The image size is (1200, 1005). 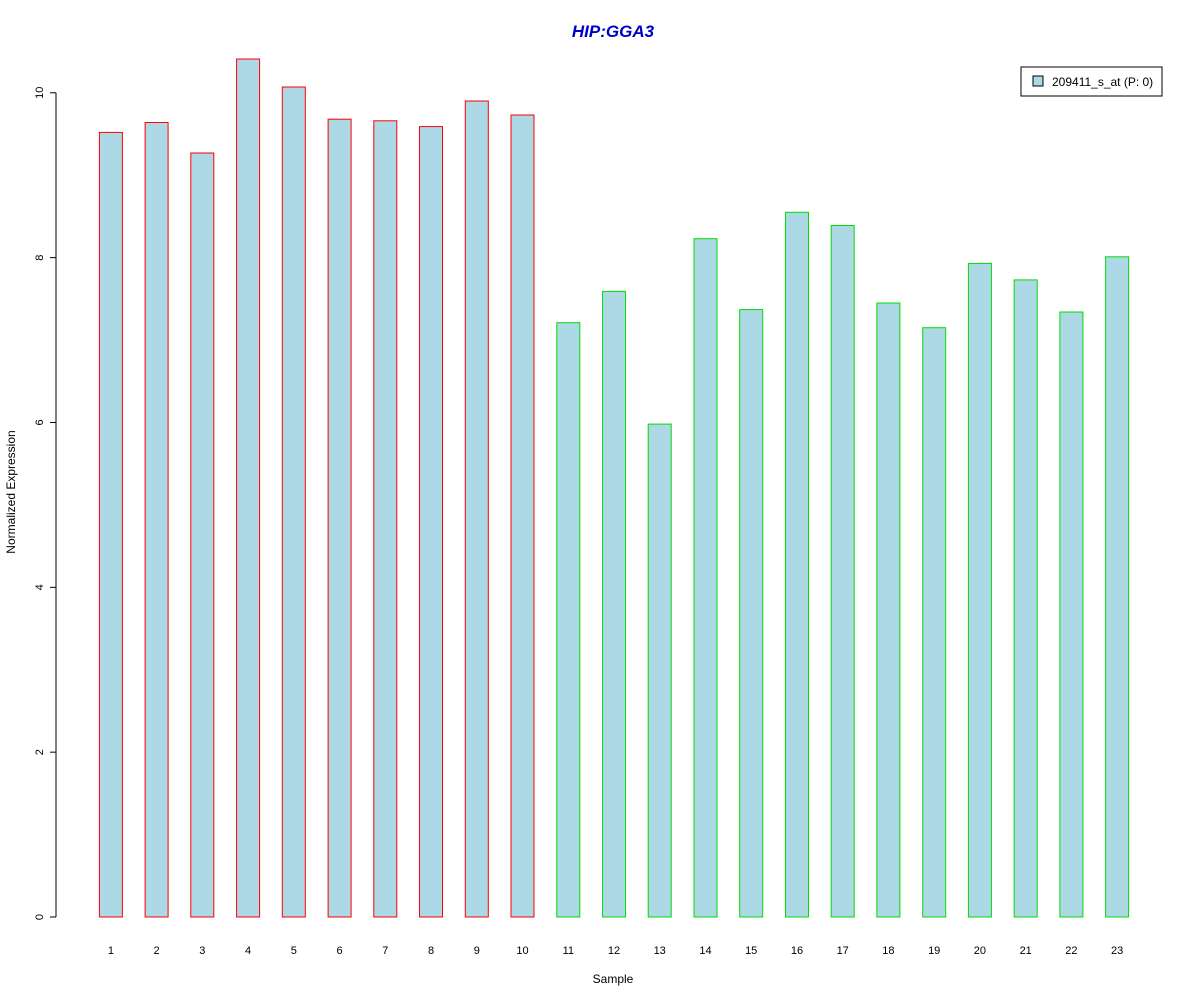 What do you see at coordinates (797, 951) in the screenshot?
I see `x-tick-label: 16` at bounding box center [797, 951].